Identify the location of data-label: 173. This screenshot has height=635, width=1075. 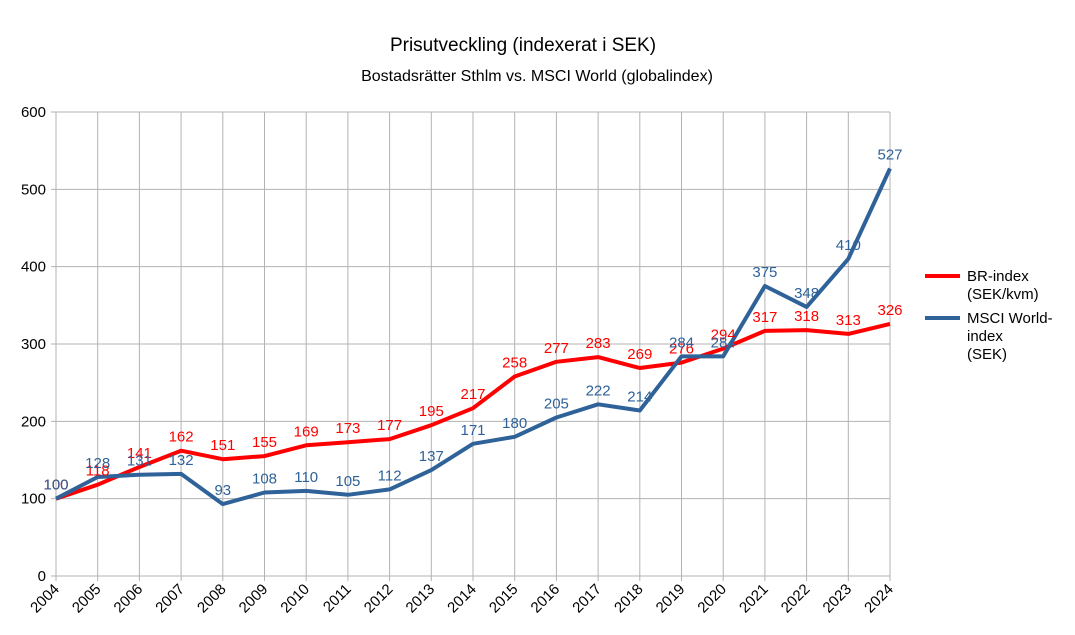
(347, 428).